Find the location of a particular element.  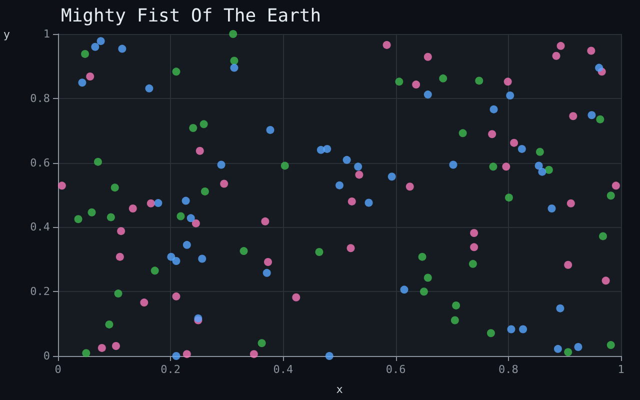

x-tick-label: 0.8 is located at coordinates (508, 369).